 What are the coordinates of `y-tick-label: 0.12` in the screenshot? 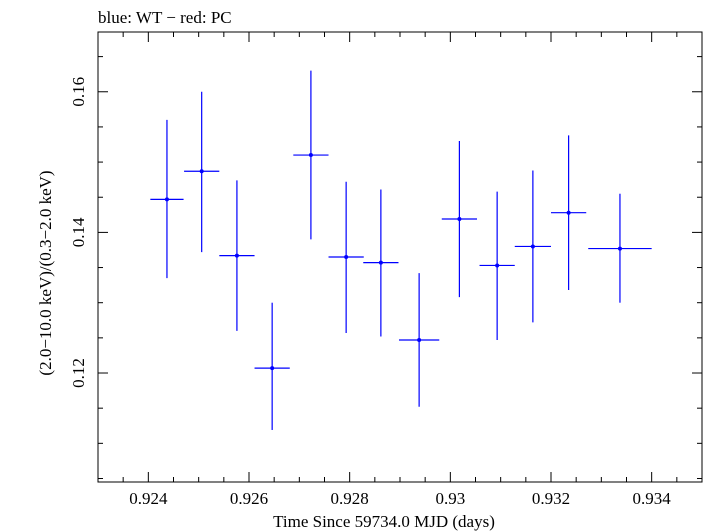 It's located at (78, 373).